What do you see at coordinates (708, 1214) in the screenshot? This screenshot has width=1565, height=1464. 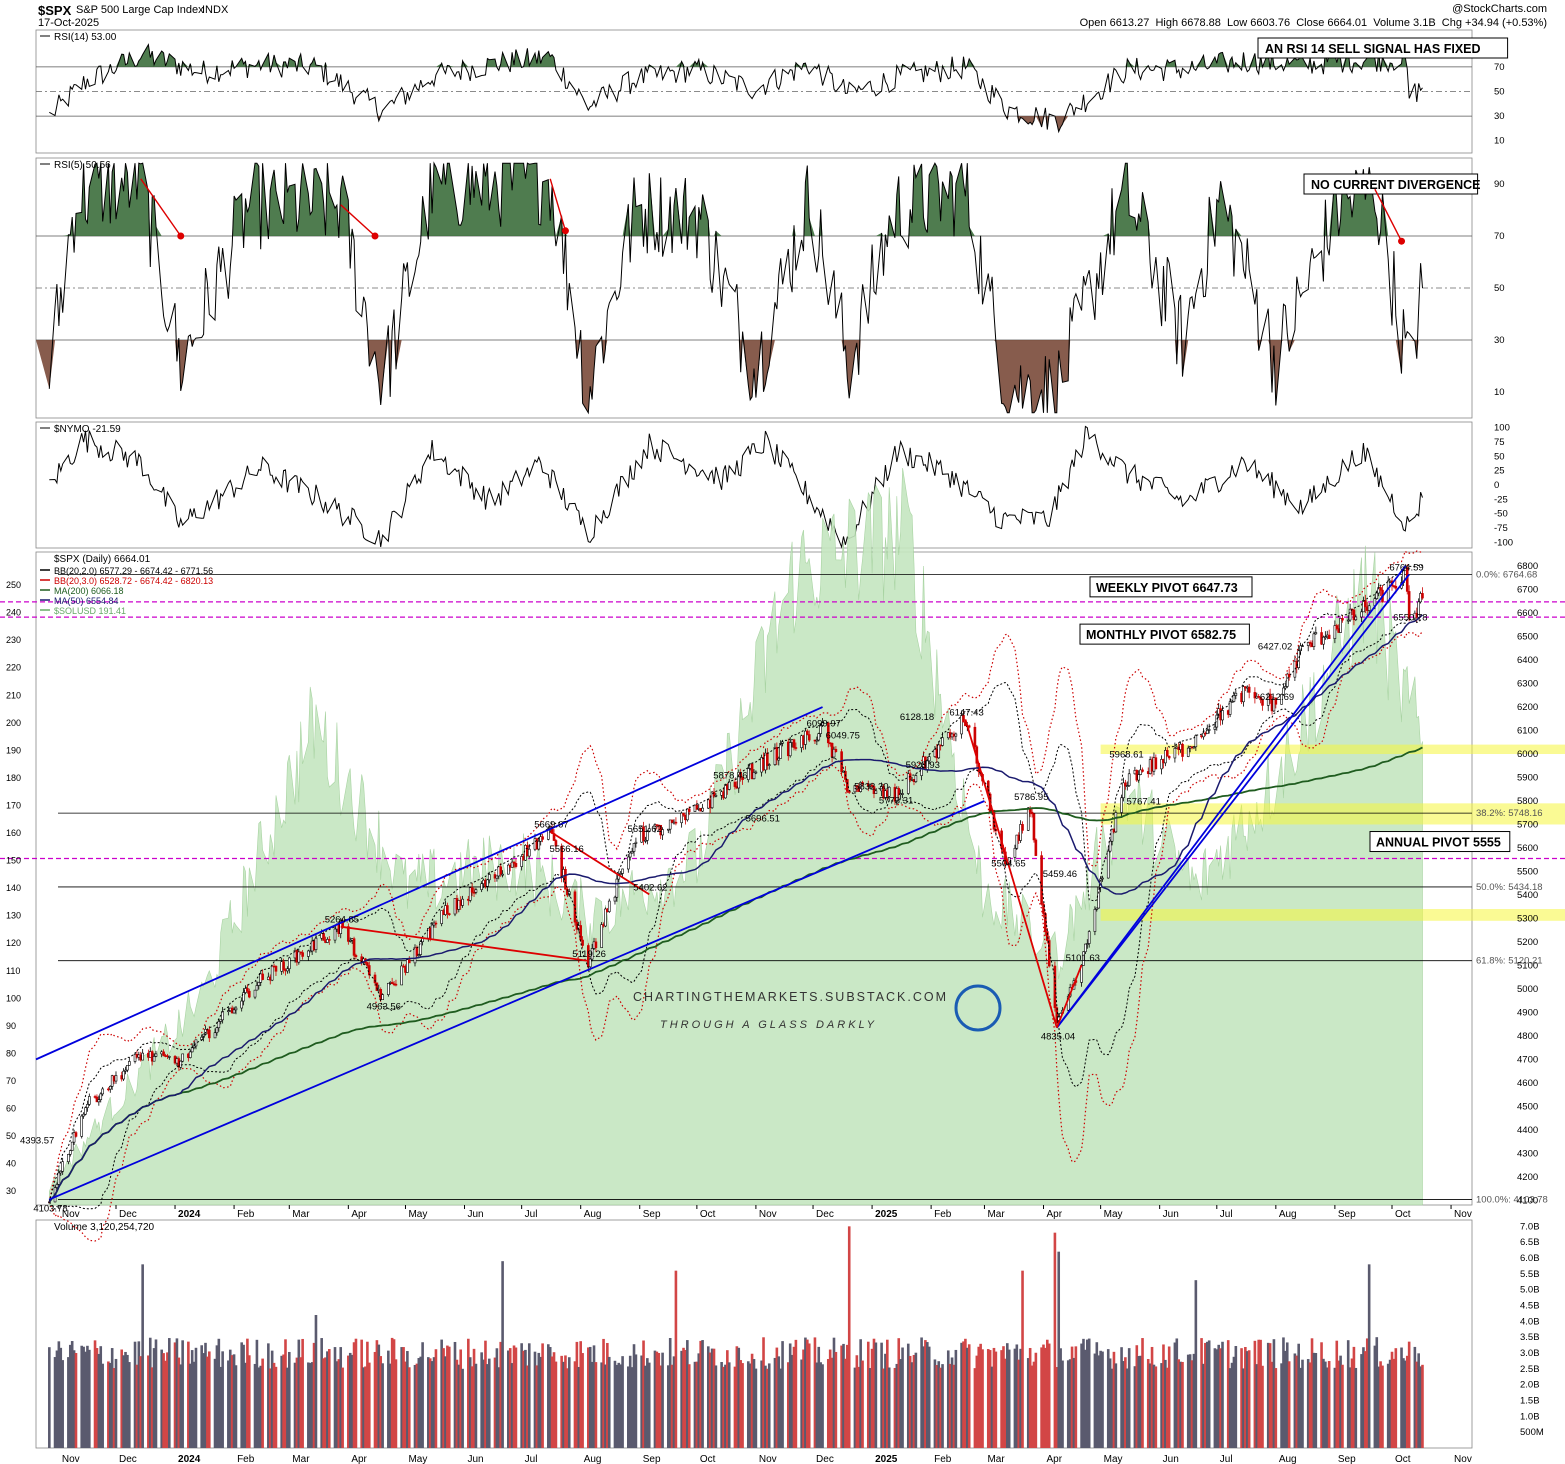 I see `x-label-price-11: Oct` at bounding box center [708, 1214].